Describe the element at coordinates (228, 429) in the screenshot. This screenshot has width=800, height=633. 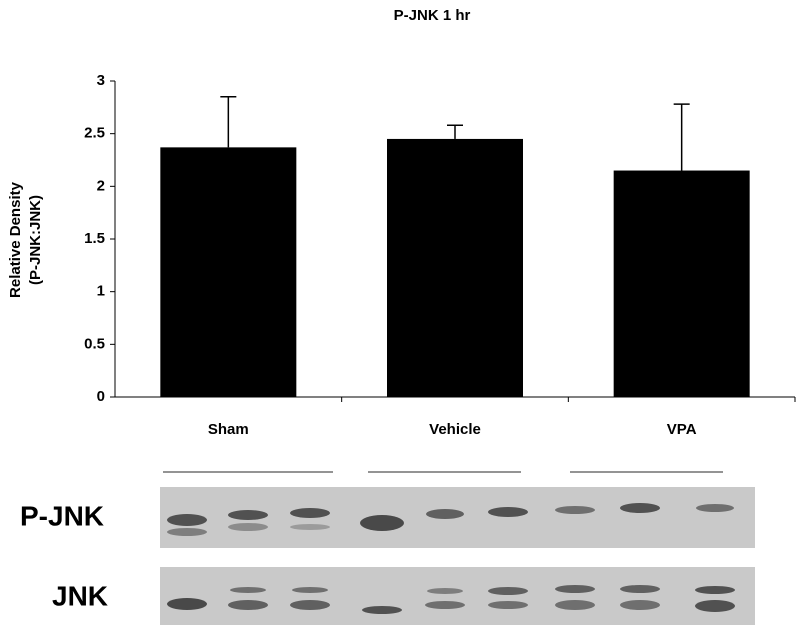
I see `x-tick-label: Sham` at that location.